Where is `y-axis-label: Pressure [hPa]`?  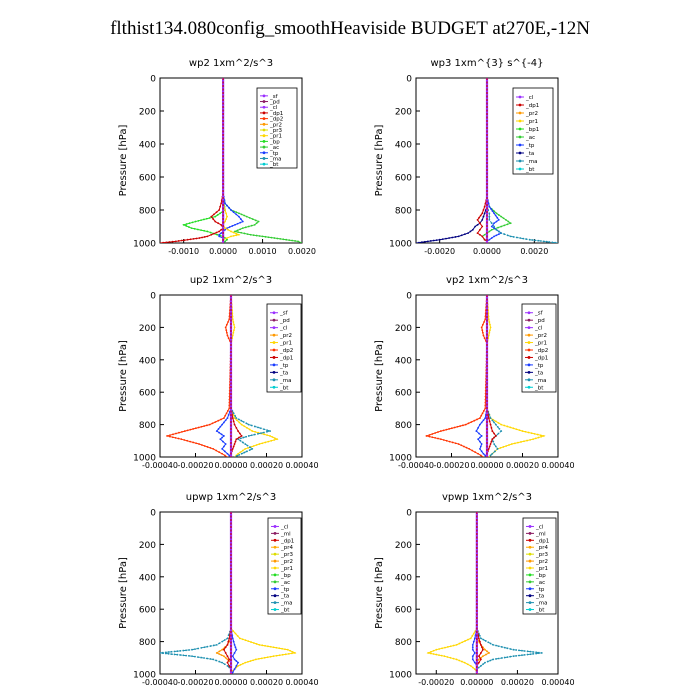
y-axis-label: Pressure [hPa] is located at coordinates (379, 593).